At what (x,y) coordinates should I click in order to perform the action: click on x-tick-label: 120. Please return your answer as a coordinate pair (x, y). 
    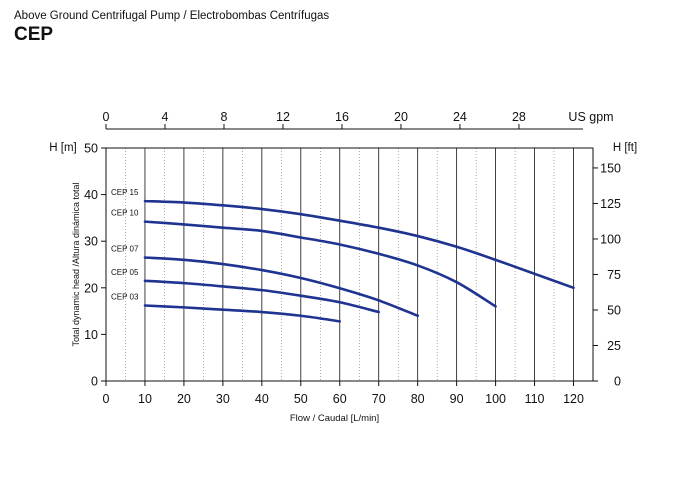
    Looking at the image, I should click on (573, 399).